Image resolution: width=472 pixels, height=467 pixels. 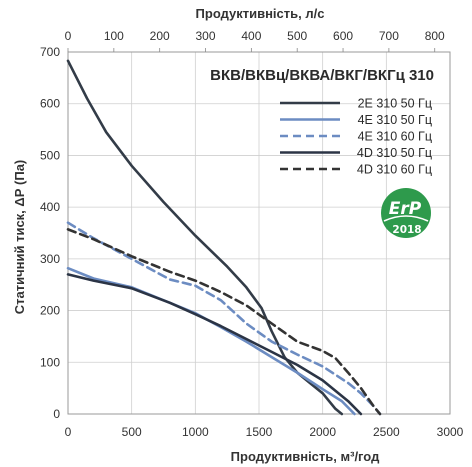 I want to click on y-tick-label: 400, so click(x=50, y=207).